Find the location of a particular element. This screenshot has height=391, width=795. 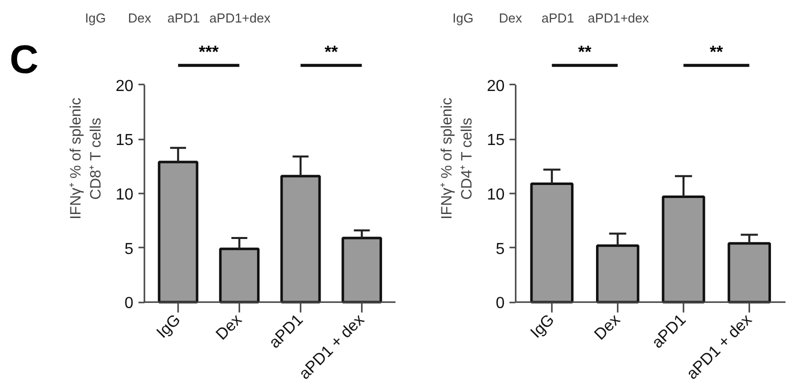

chart-title: C is located at coordinates (24, 60).